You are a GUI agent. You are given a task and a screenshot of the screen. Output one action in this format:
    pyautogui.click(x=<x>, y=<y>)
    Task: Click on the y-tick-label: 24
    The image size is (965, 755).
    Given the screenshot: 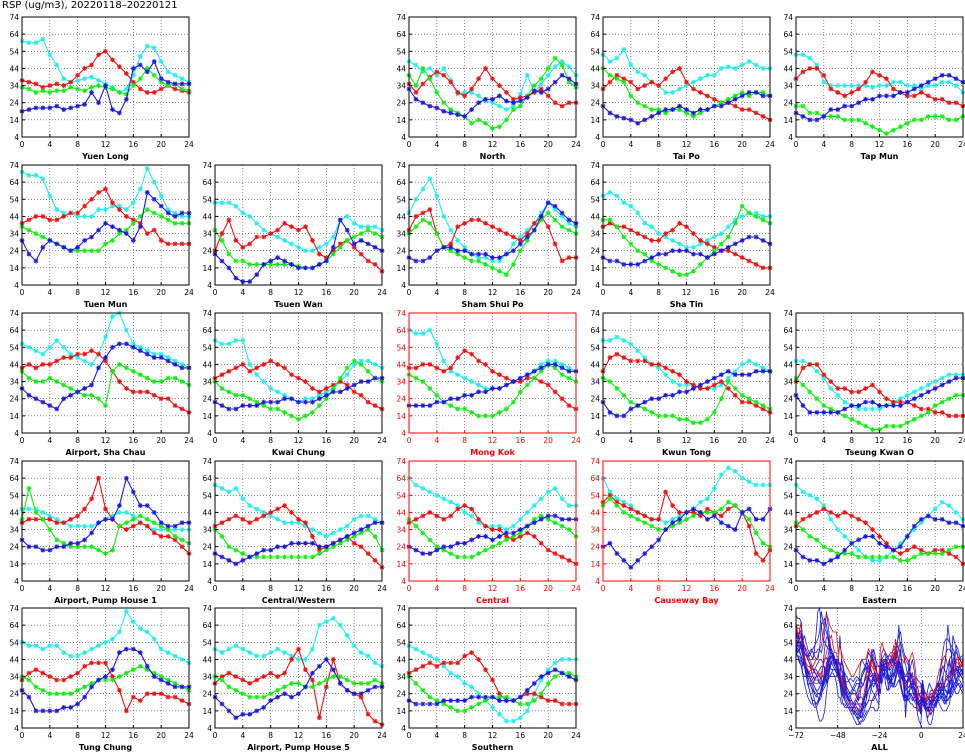 What is the action you would take?
    pyautogui.click(x=595, y=399)
    